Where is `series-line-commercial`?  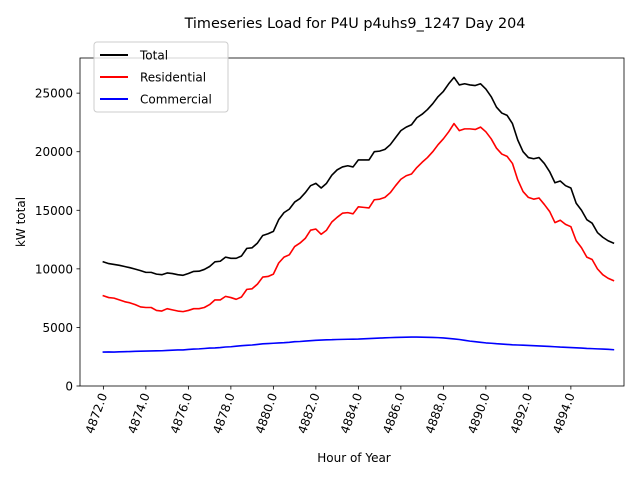
series-line-commercial is located at coordinates (358, 344).